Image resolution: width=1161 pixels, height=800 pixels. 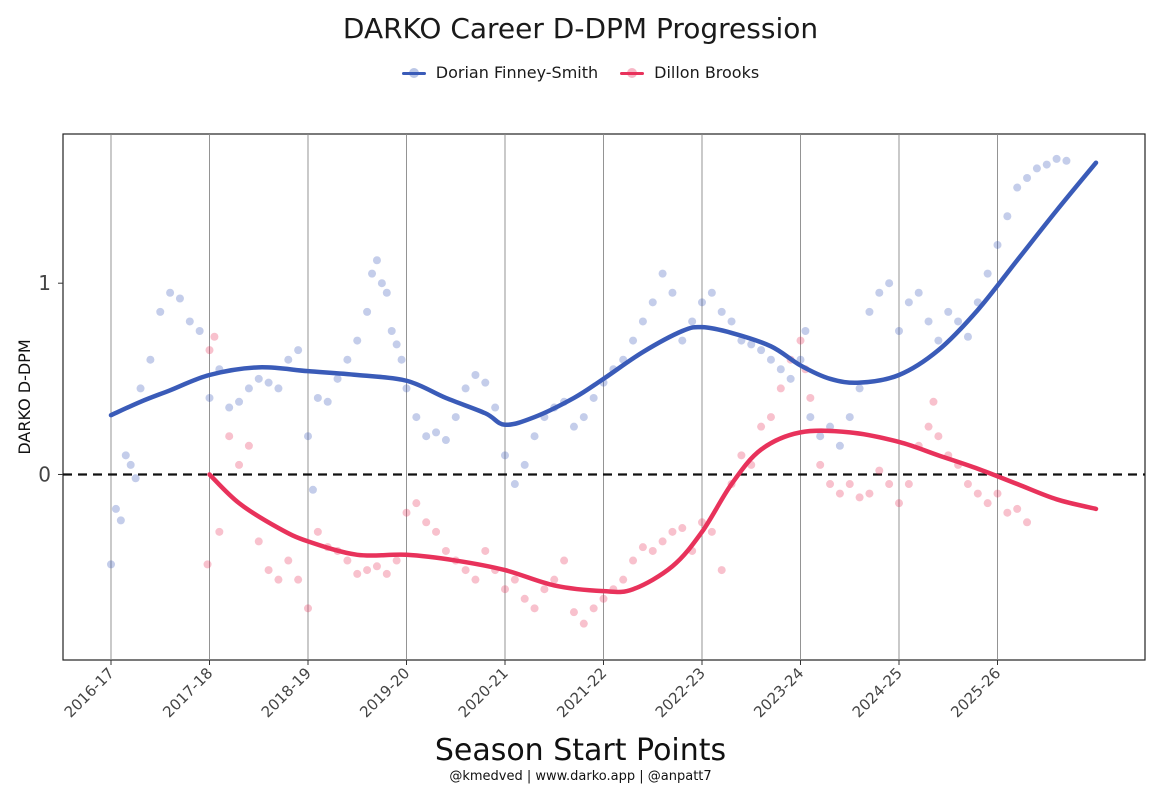 I want to click on y-tick-label: 1, so click(x=44, y=283).